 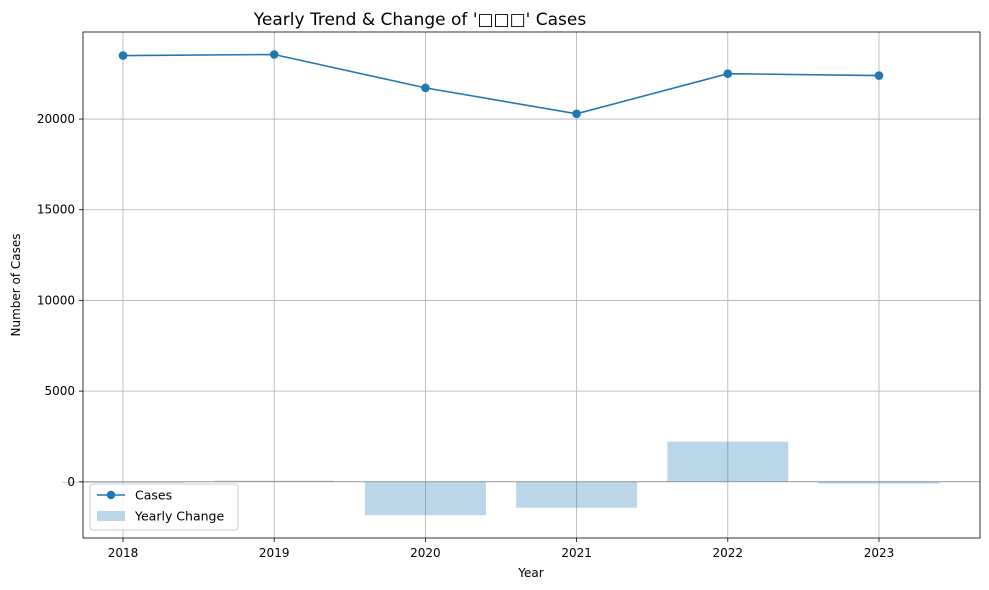 I want to click on y-tick-label: 20000, so click(x=56, y=119).